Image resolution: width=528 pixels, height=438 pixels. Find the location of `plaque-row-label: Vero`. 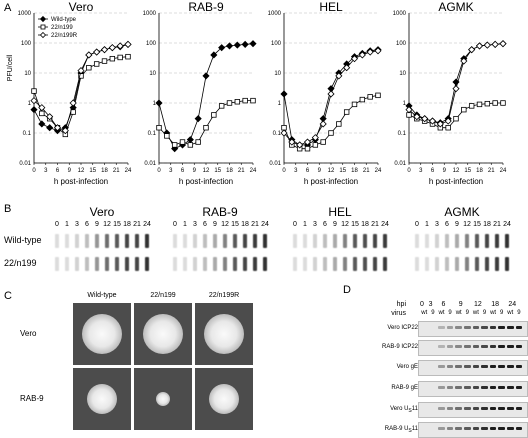

plaque-row-label: Vero is located at coordinates (28, 333).